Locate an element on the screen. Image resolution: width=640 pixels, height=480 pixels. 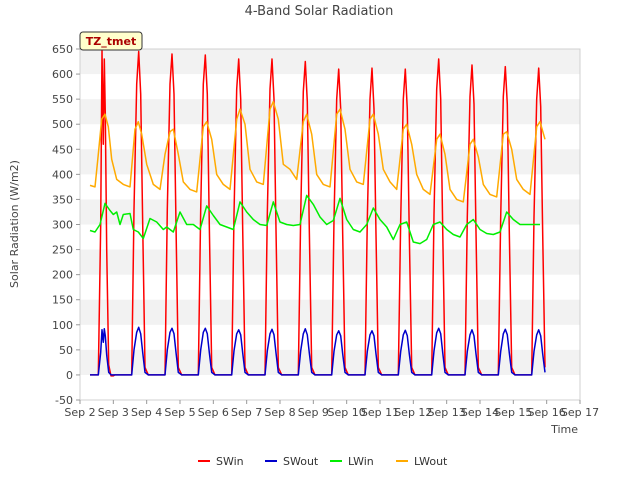
y-tick-label: 350 is located at coordinates (62, 199).